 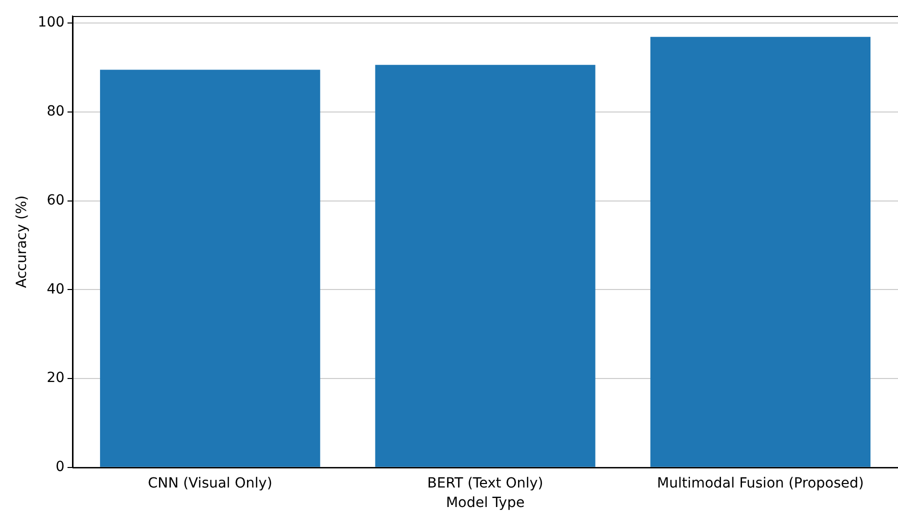 What do you see at coordinates (55, 289) in the screenshot?
I see `y-tick-label: 40` at bounding box center [55, 289].